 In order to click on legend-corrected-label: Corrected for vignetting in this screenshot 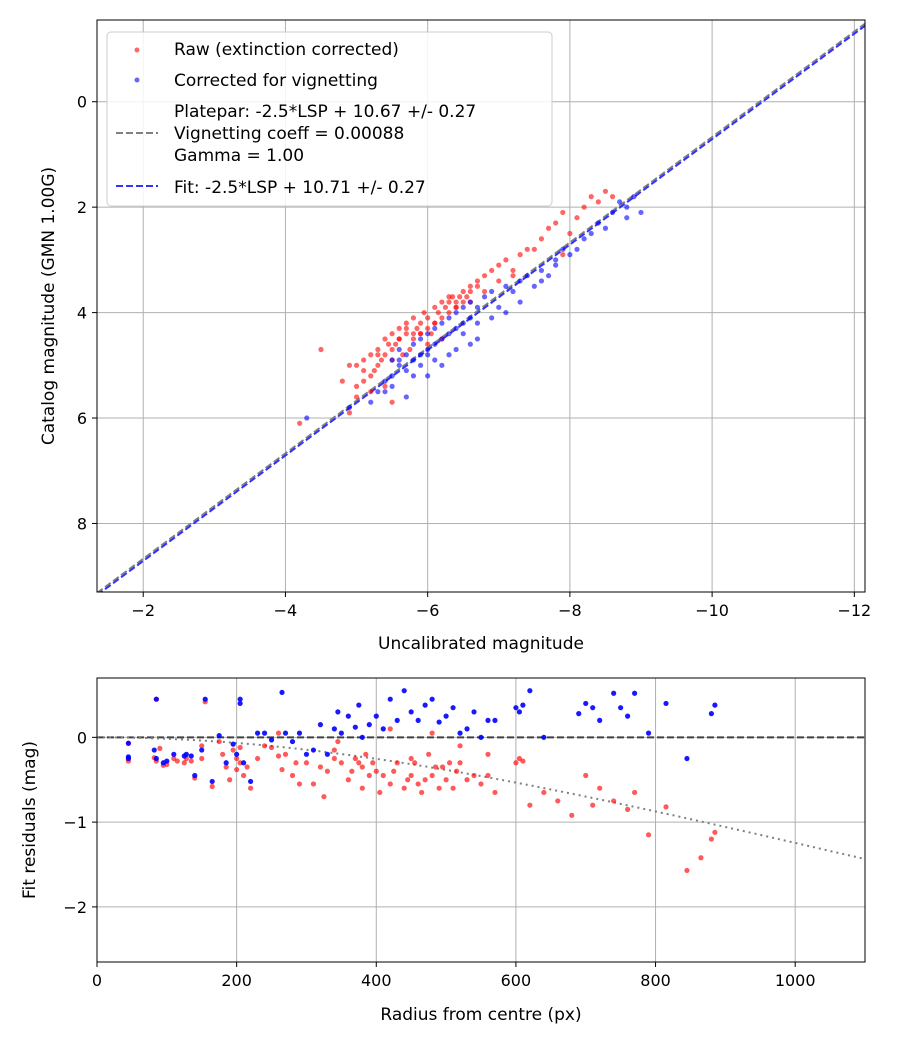, I will do `click(276, 81)`.